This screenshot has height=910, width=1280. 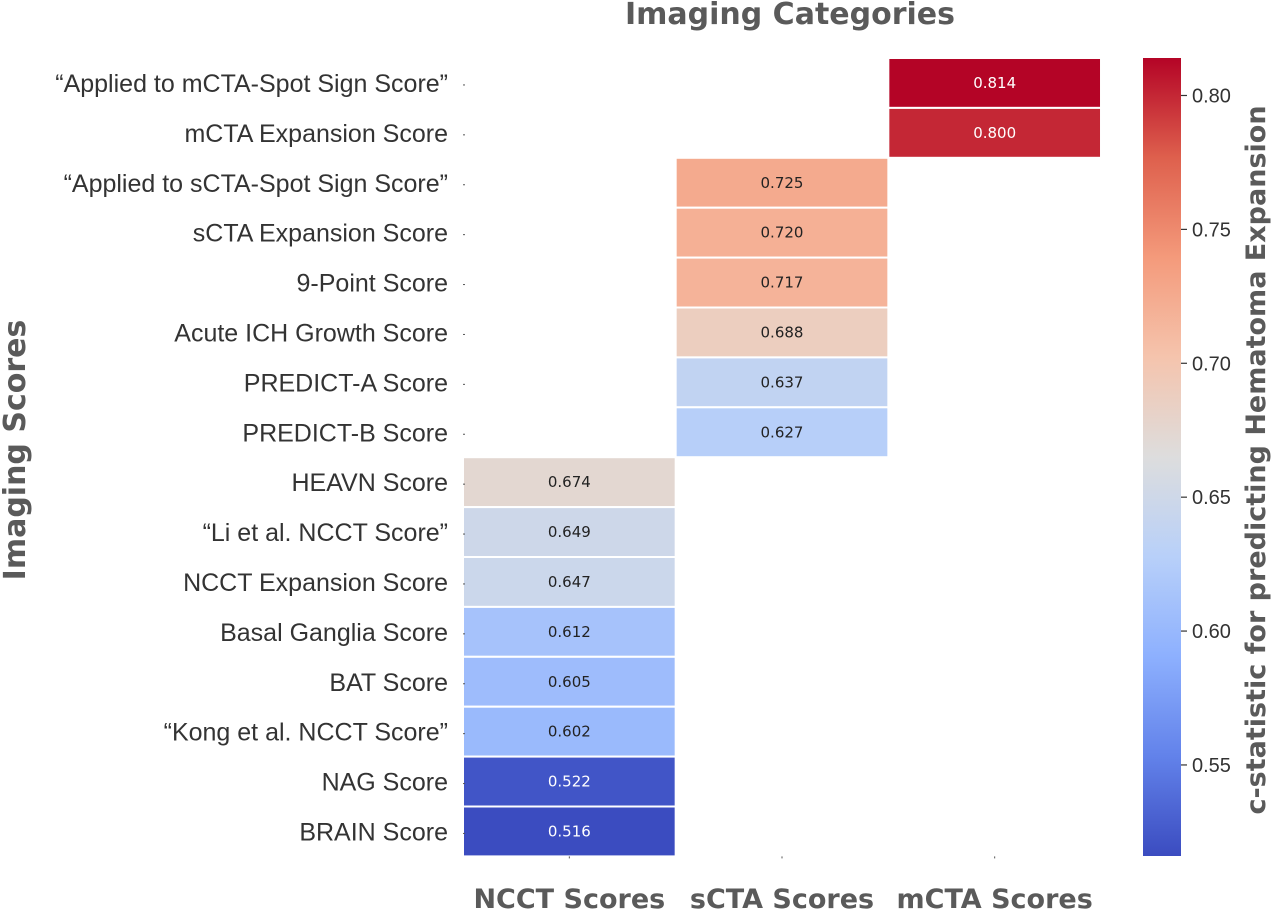 What do you see at coordinates (782, 897) in the screenshot?
I see `column-label: sCTA Scores` at bounding box center [782, 897].